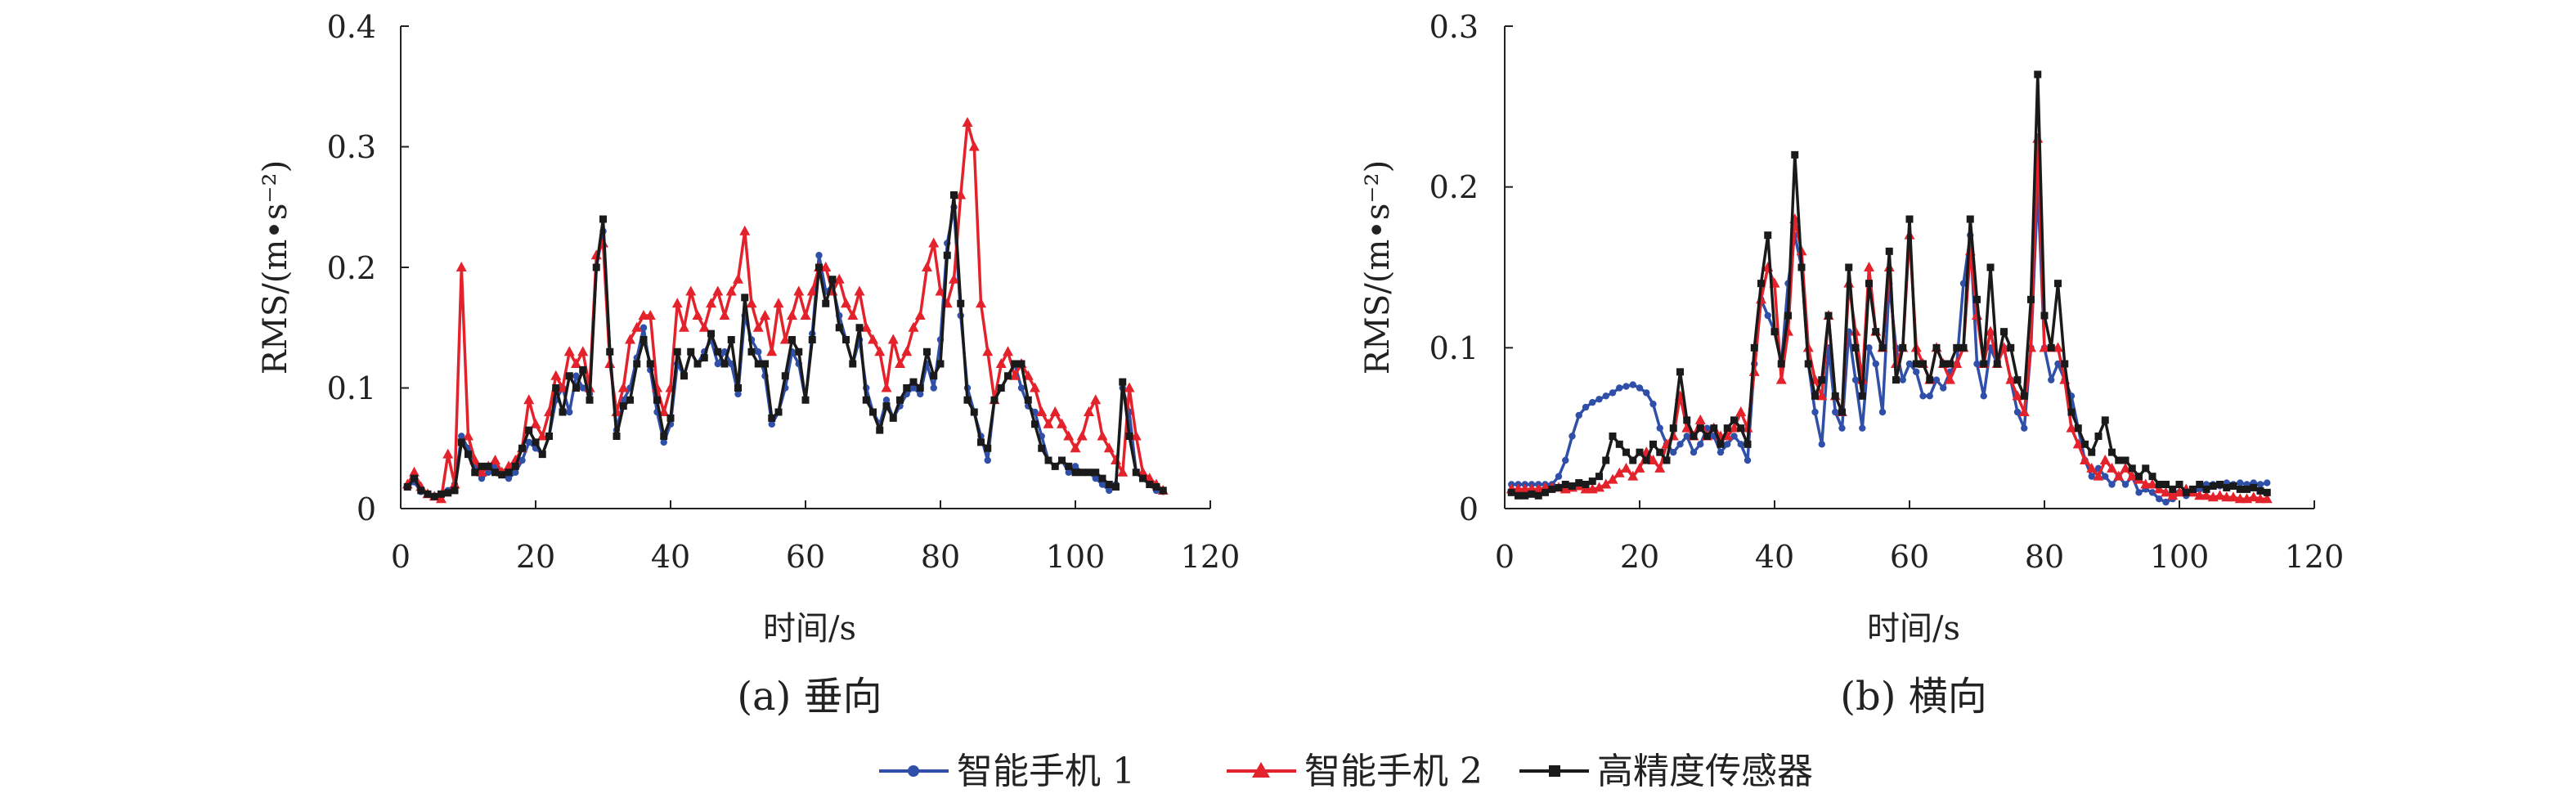 The height and width of the screenshot is (807, 2576). What do you see at coordinates (941, 557) in the screenshot?
I see `x-tick-label: 80` at bounding box center [941, 557].